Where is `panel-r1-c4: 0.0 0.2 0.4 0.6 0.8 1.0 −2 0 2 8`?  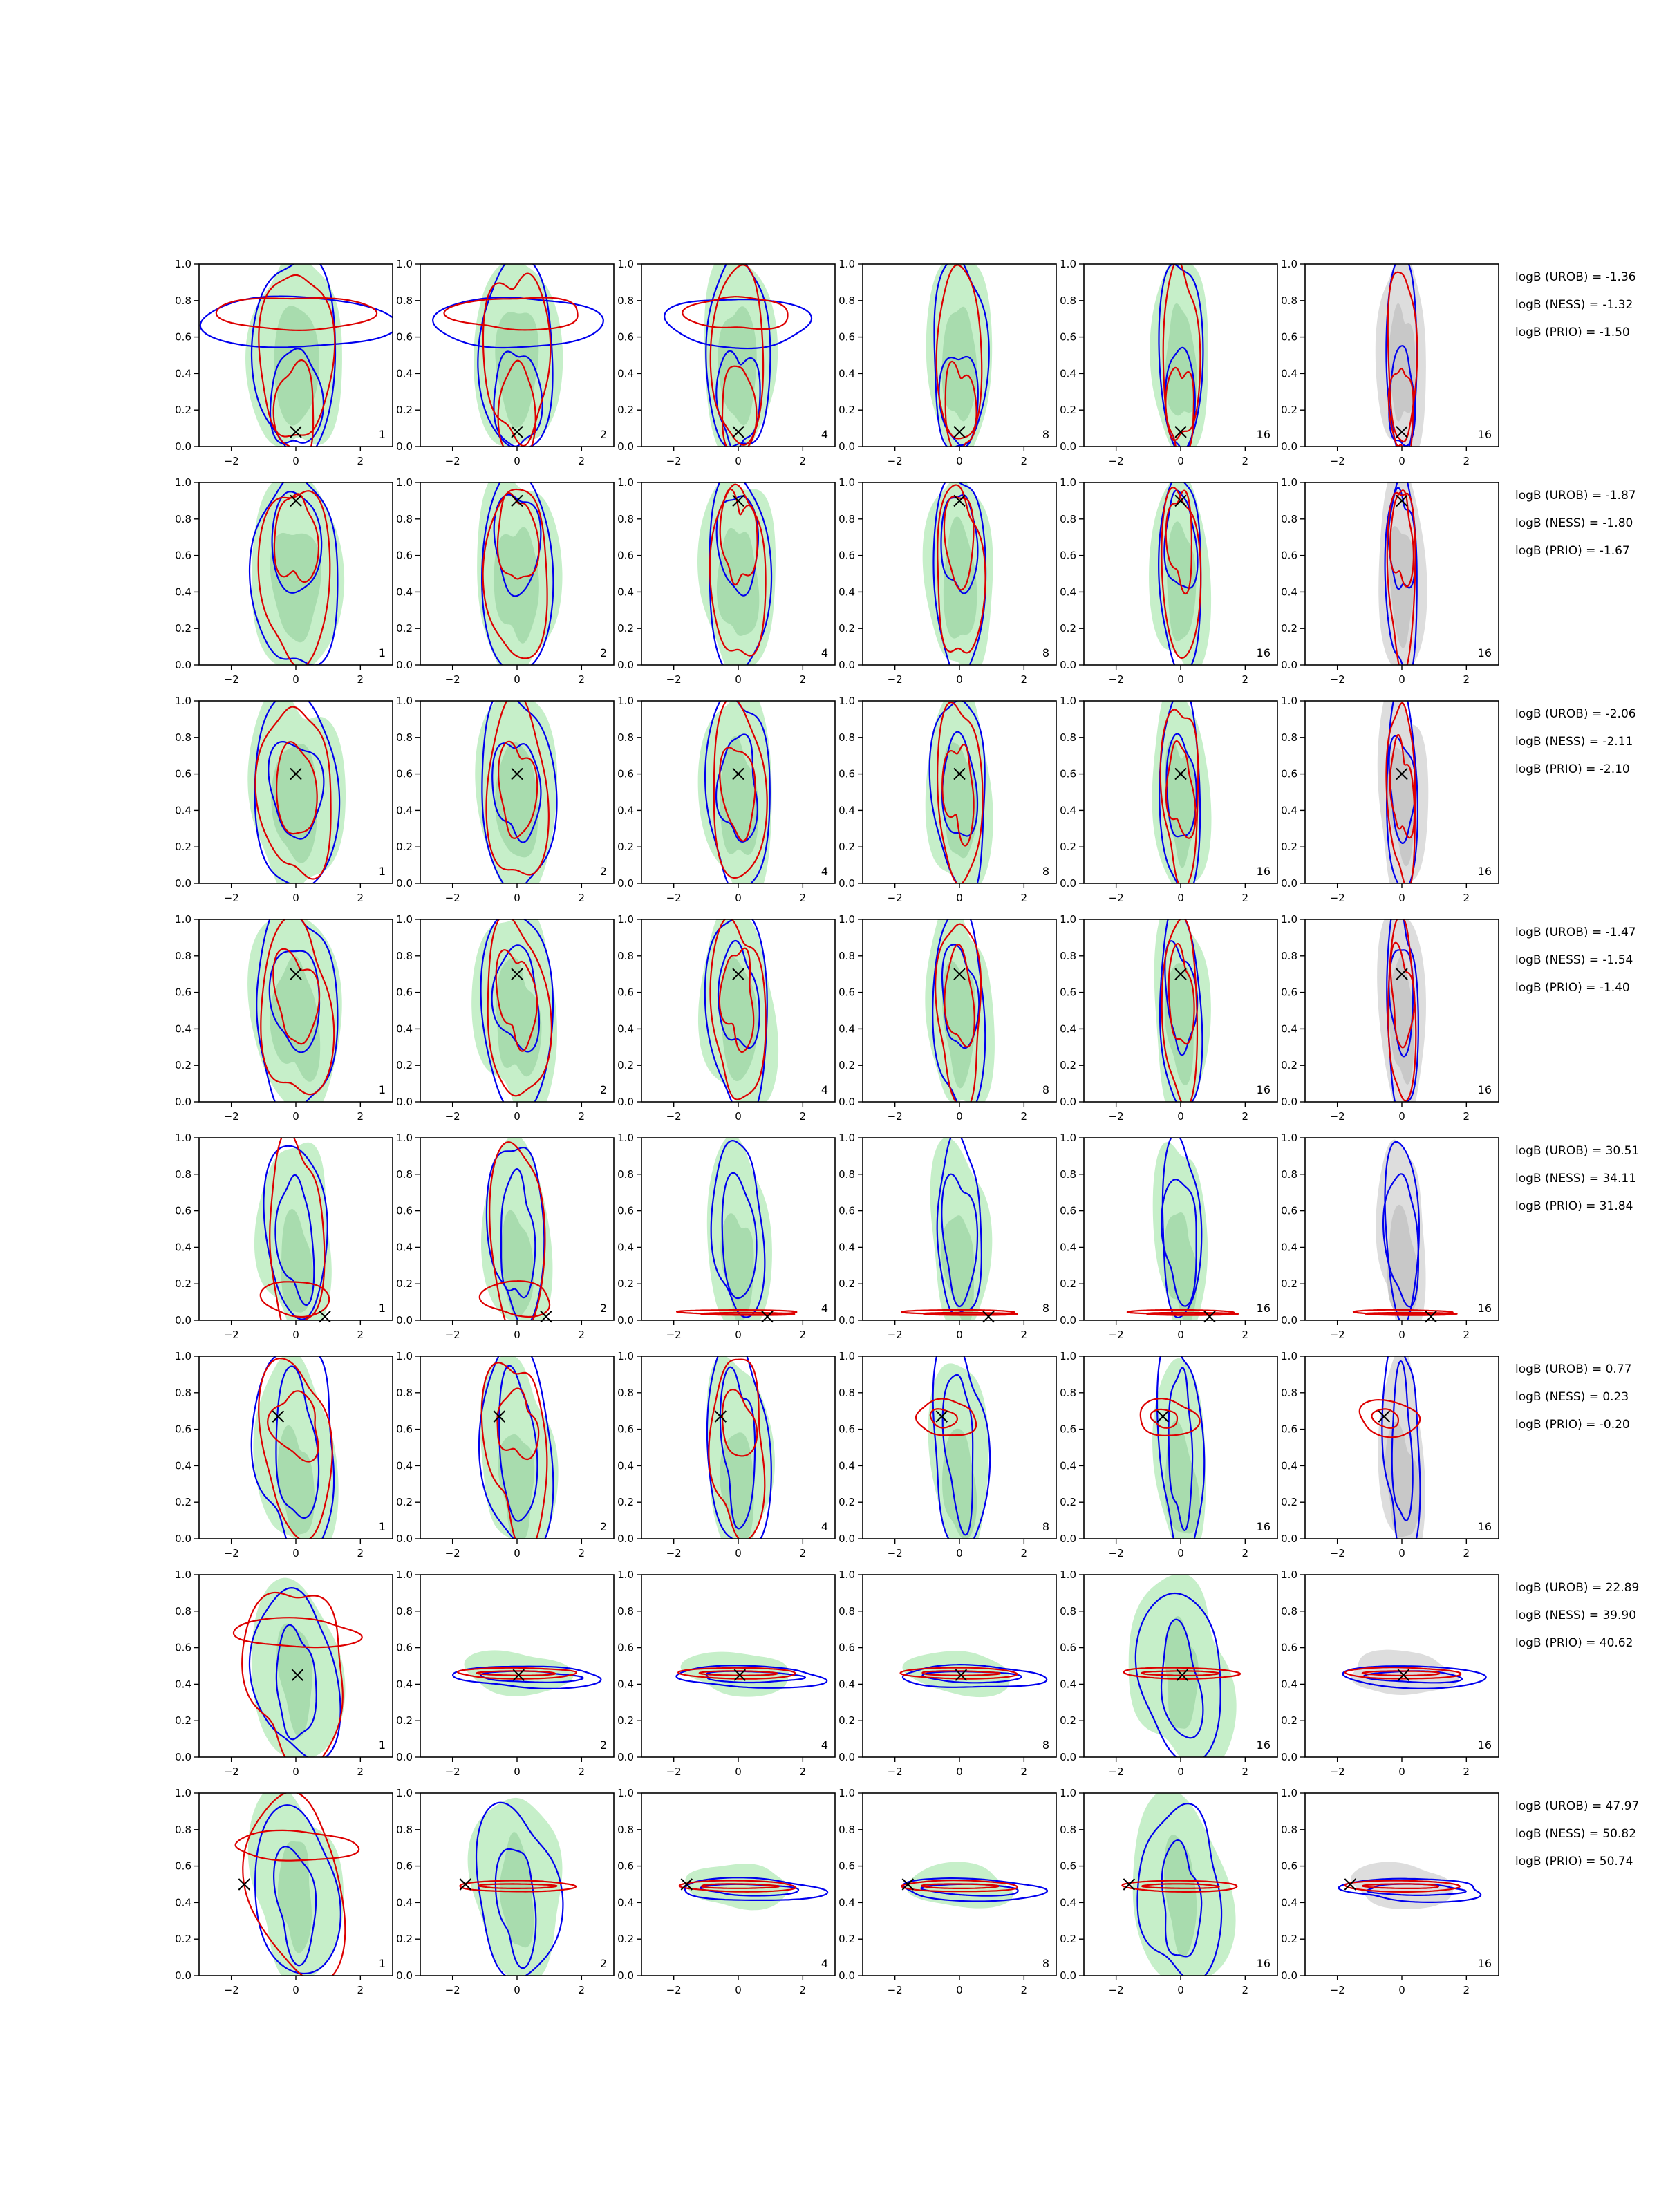
panel-r1-c4: 0.0 0.2 0.4 0.6 0.8 1.0 −2 0 2 8 is located at coordinates (948, 363).